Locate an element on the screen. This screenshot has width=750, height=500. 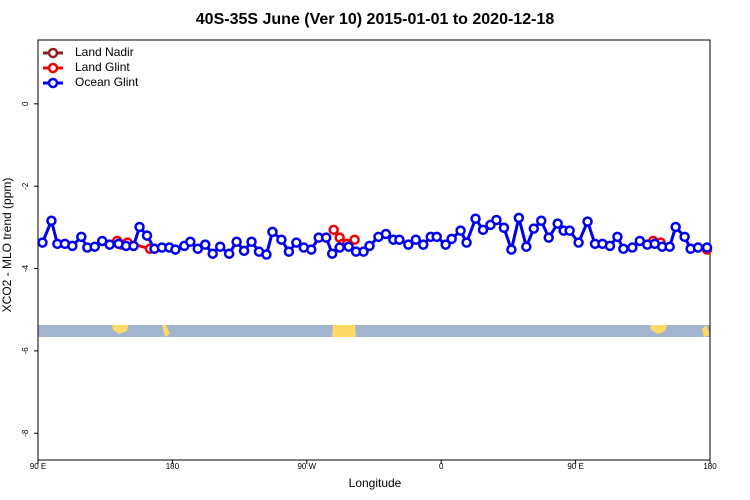
legend-label: Ocean Glint is located at coordinates (107, 82).